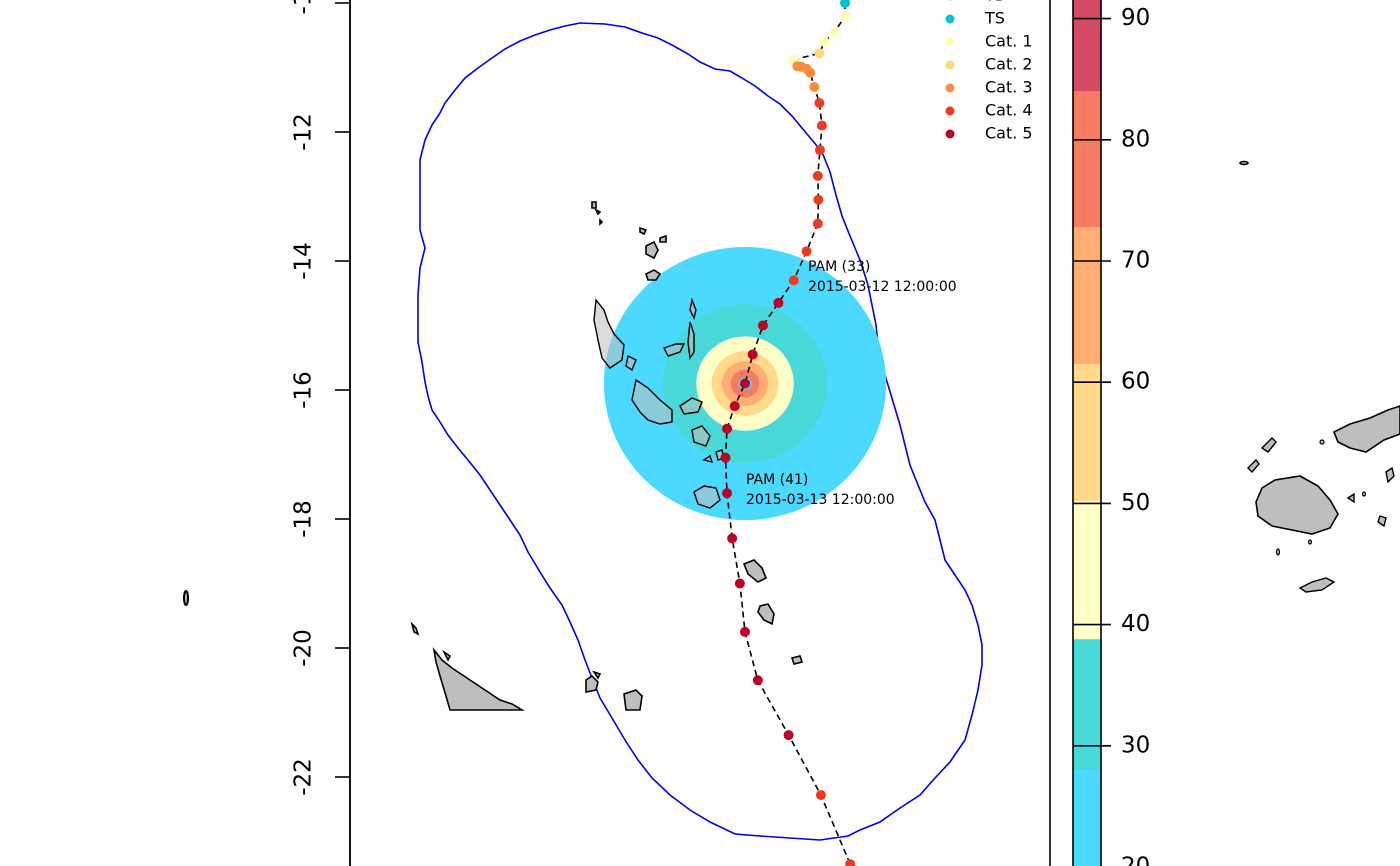 This screenshot has width=1400, height=866. I want to click on y-axis: -22 -20 -18 -16 -14 -12 -1, so click(321, 433).